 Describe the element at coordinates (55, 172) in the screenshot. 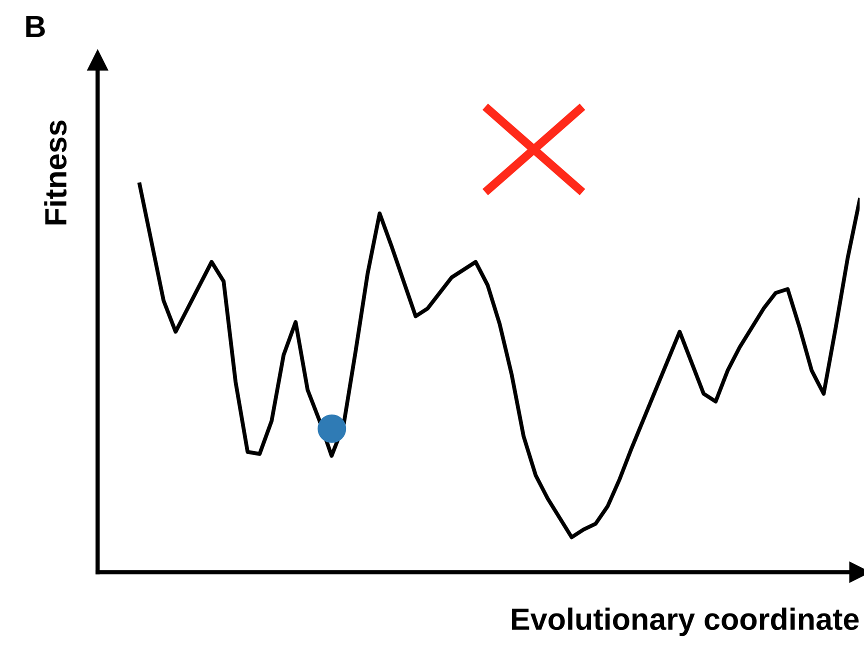

I see `y-axis-title: Fitness` at that location.